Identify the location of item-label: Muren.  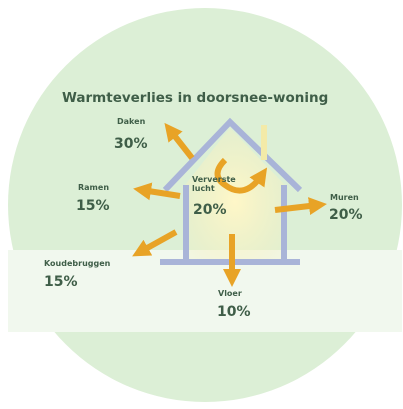
(344, 197).